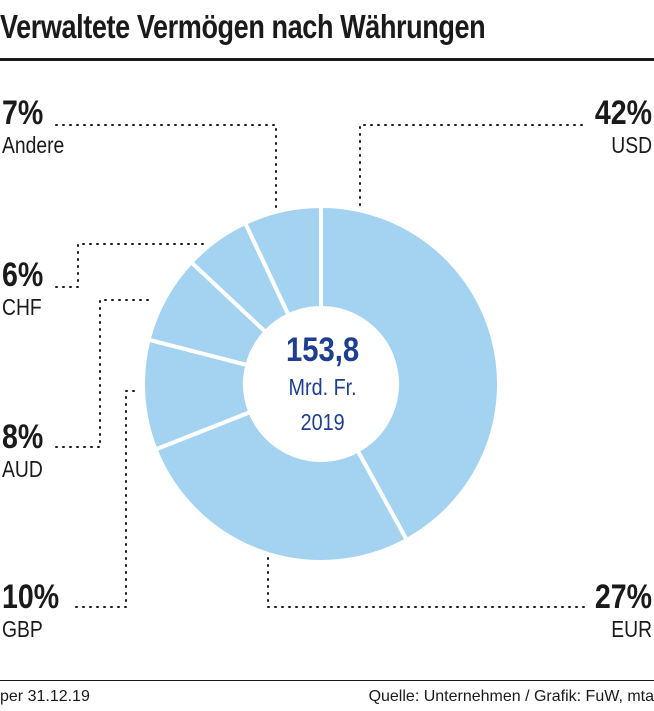  I want to click on center-year: 2019, so click(322, 422).